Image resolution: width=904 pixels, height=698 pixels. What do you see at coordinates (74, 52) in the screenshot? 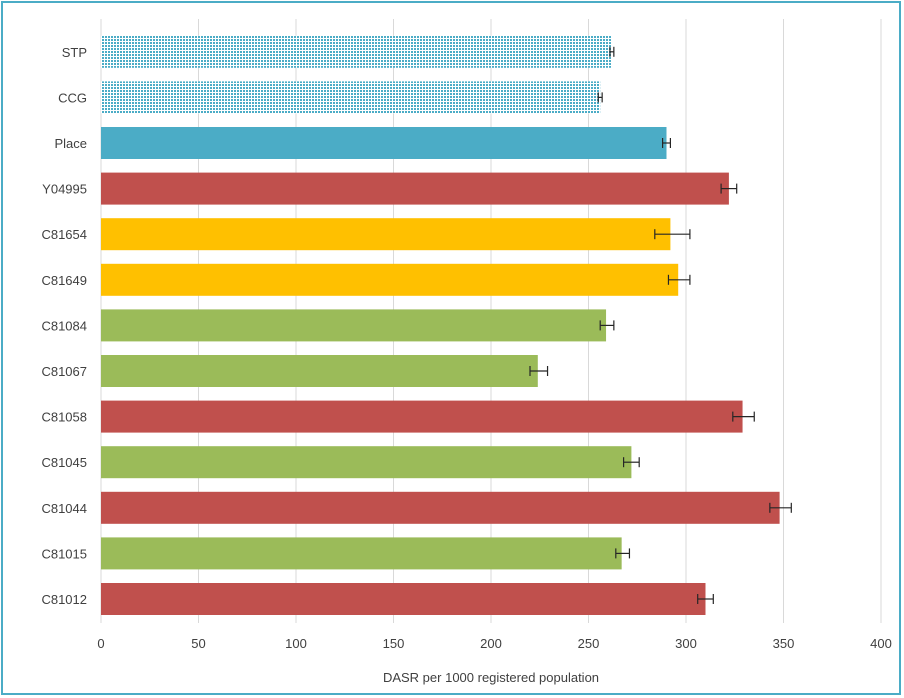
I see `category-label: STP` at bounding box center [74, 52].